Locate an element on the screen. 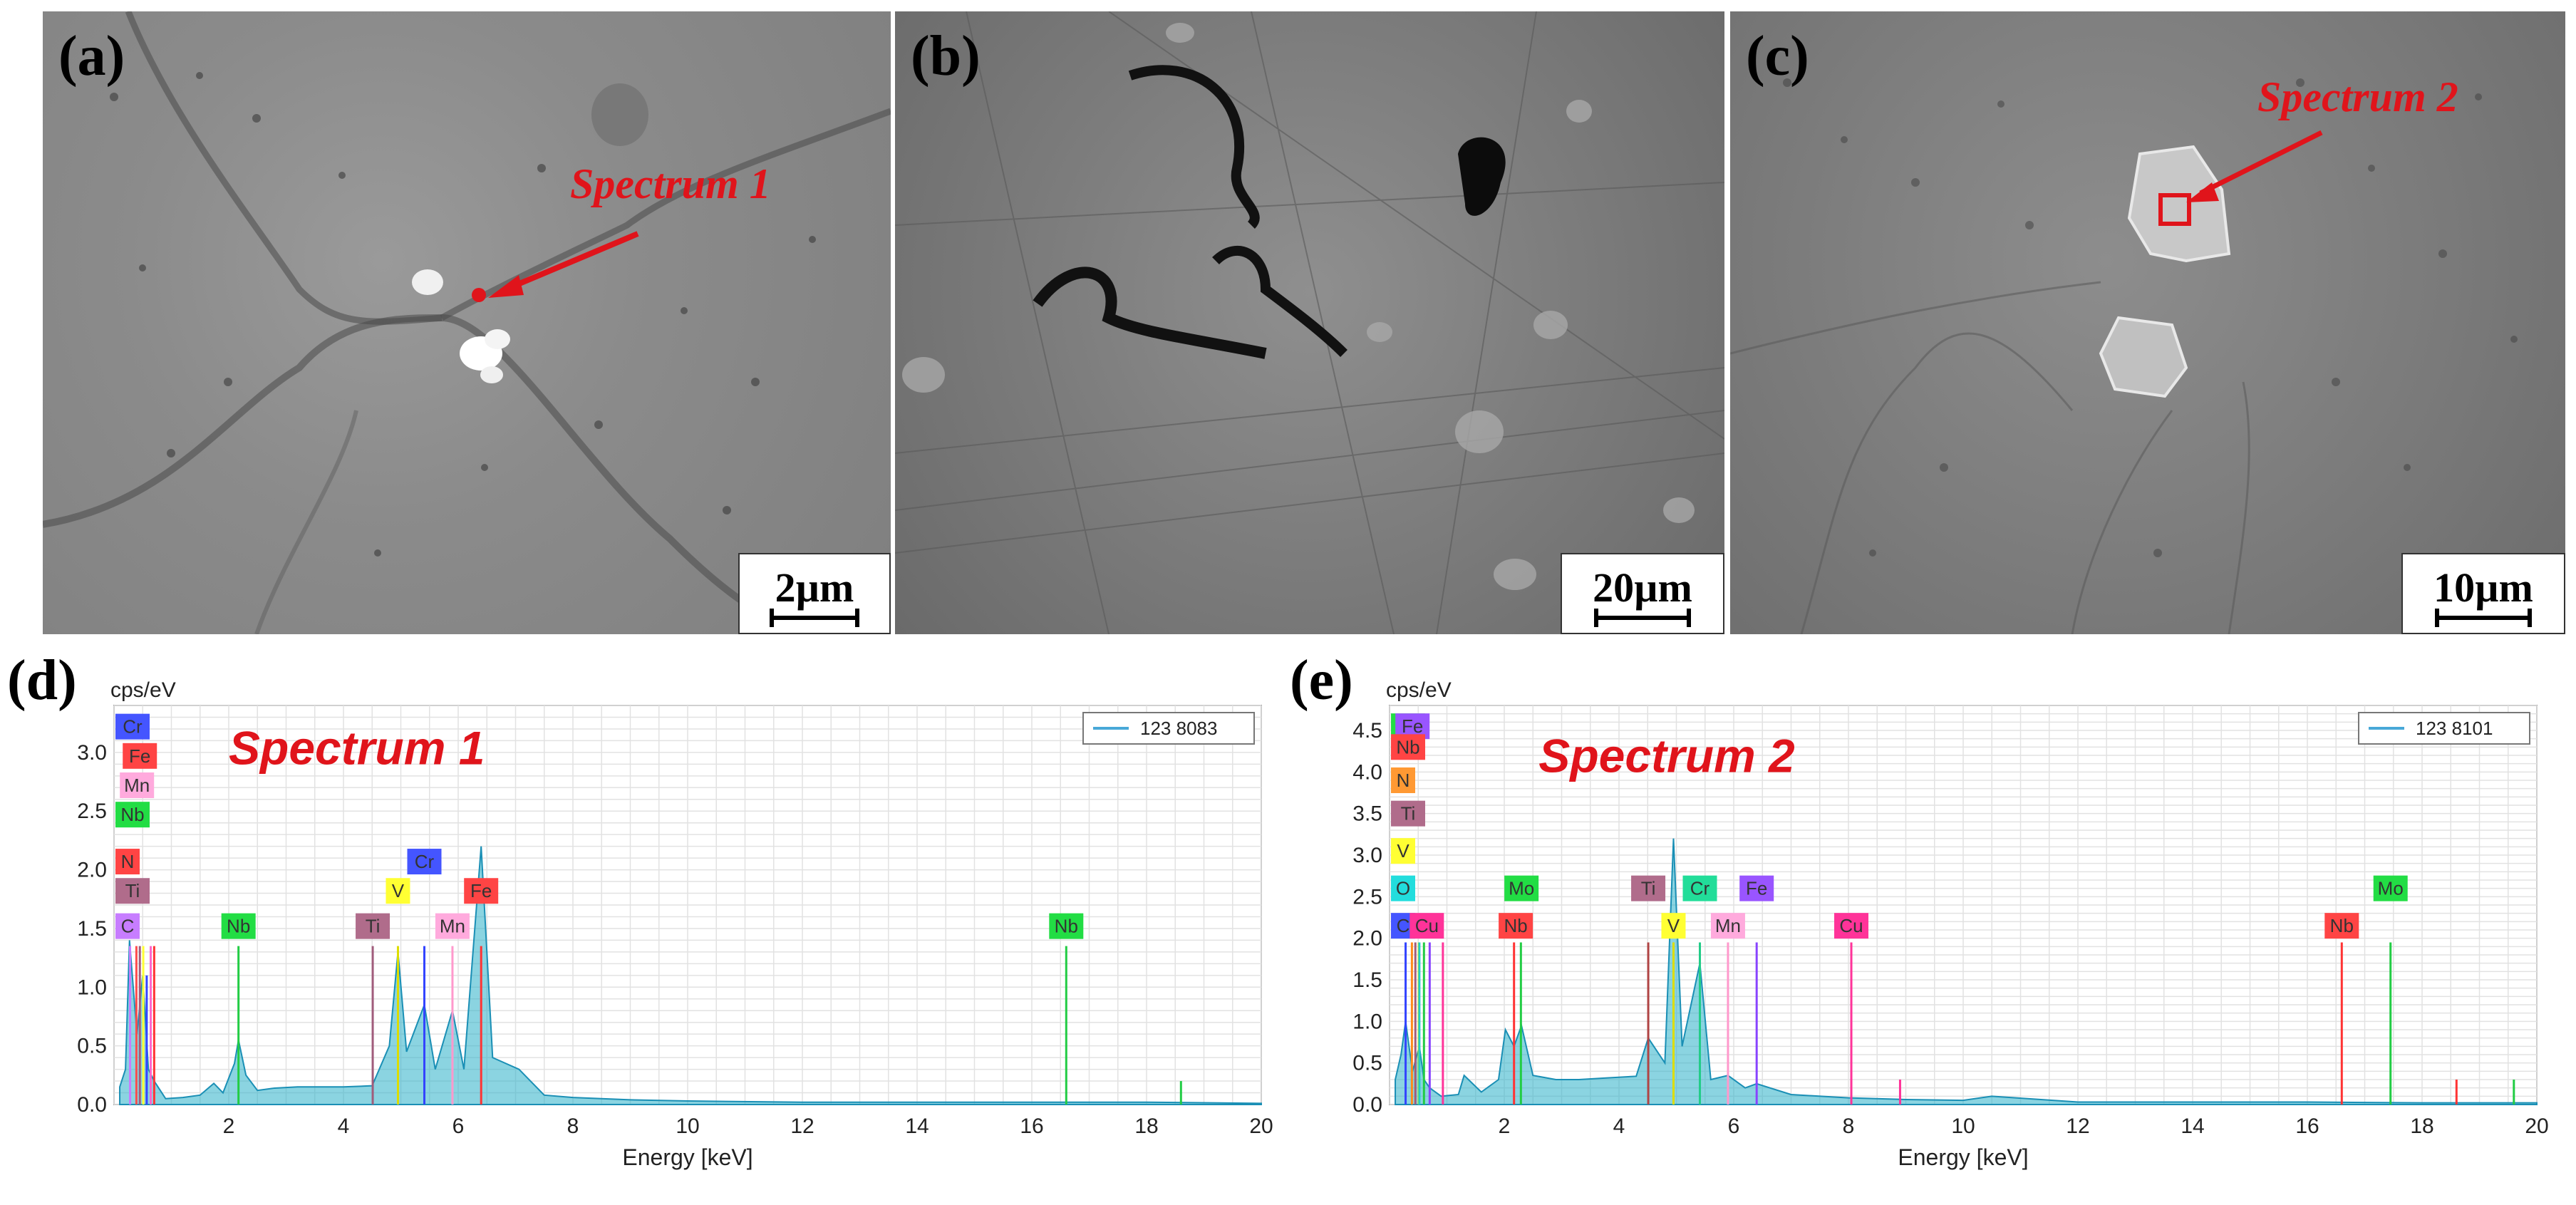  spectrum-label-a: Spectrum 1 is located at coordinates (671, 183).